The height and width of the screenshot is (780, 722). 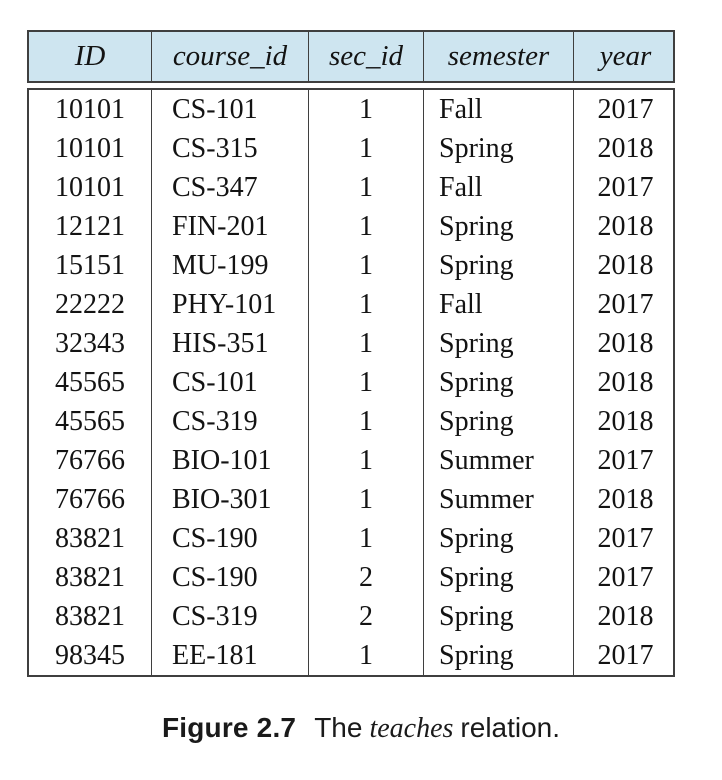 What do you see at coordinates (230, 460) in the screenshot?
I see `cell-course-id: BIO-101` at bounding box center [230, 460].